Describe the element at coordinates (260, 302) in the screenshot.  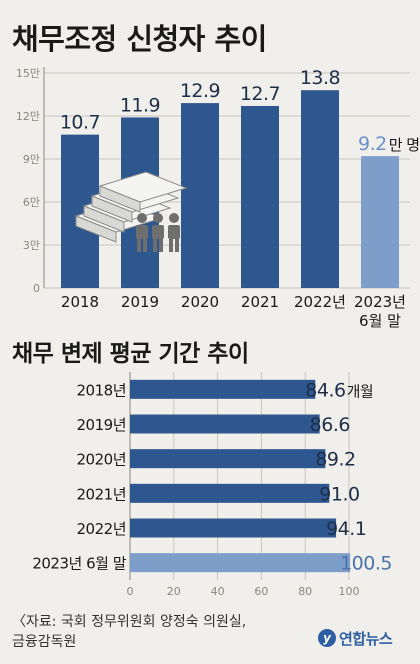
I see `chart1-category-label: 2021` at that location.